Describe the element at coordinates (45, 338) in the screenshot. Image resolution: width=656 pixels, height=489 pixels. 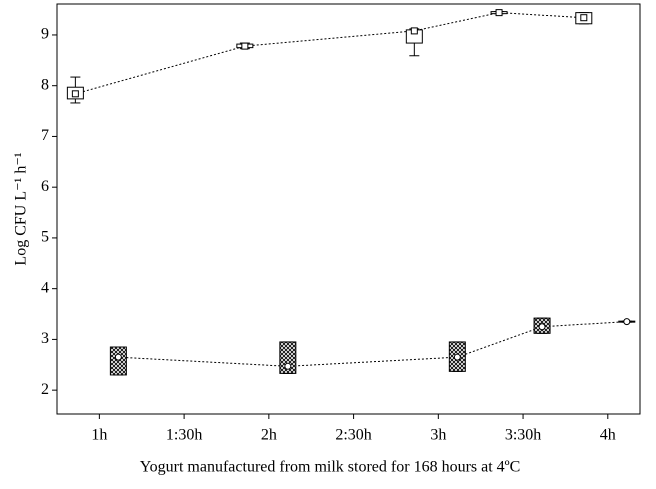
I see `y-tick-label: 3` at that location.